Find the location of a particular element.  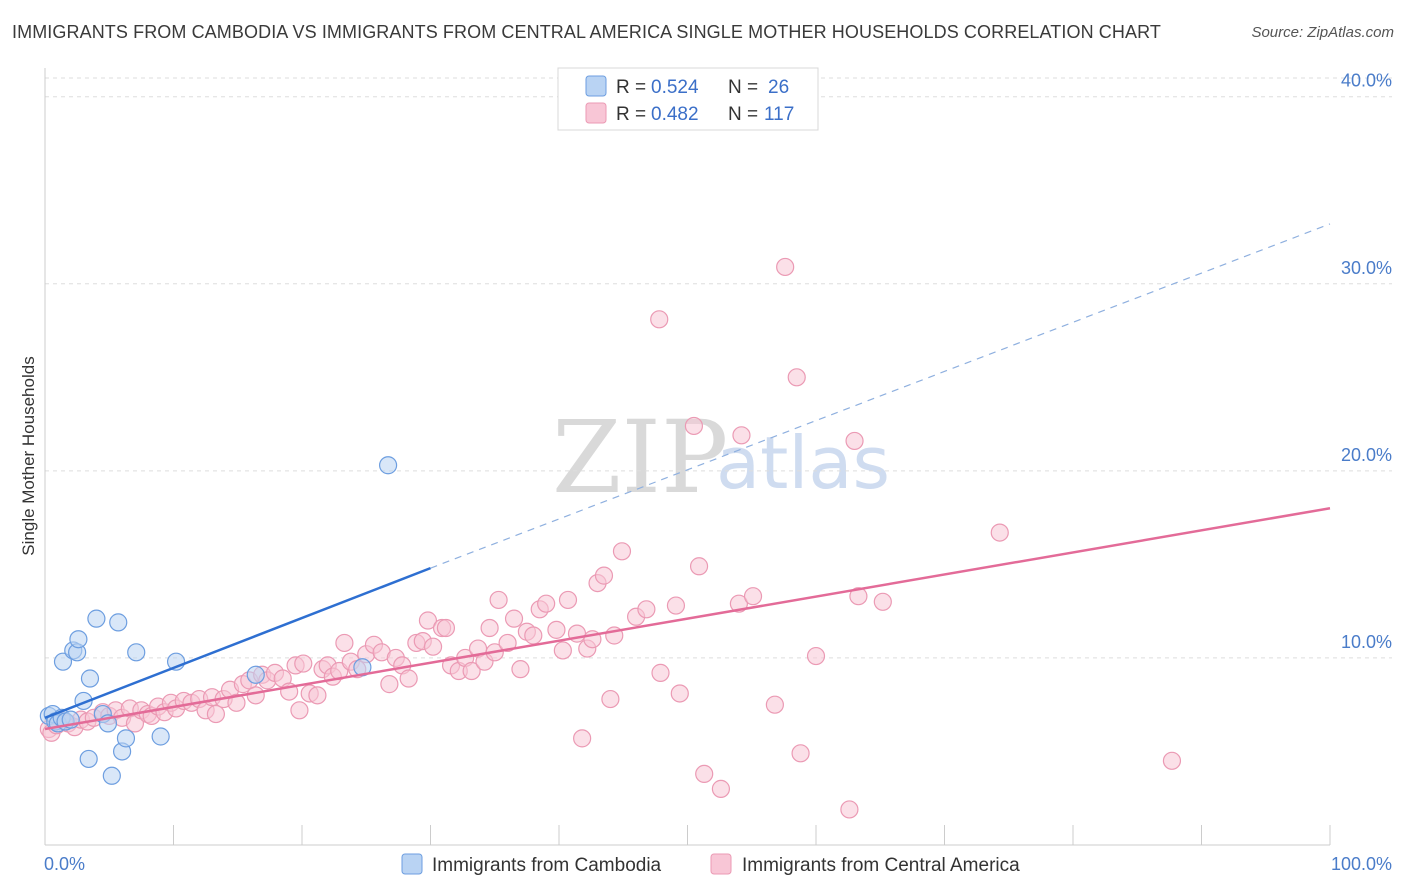

legend-r-value-cambodia: 0.524 is located at coordinates (675, 87).